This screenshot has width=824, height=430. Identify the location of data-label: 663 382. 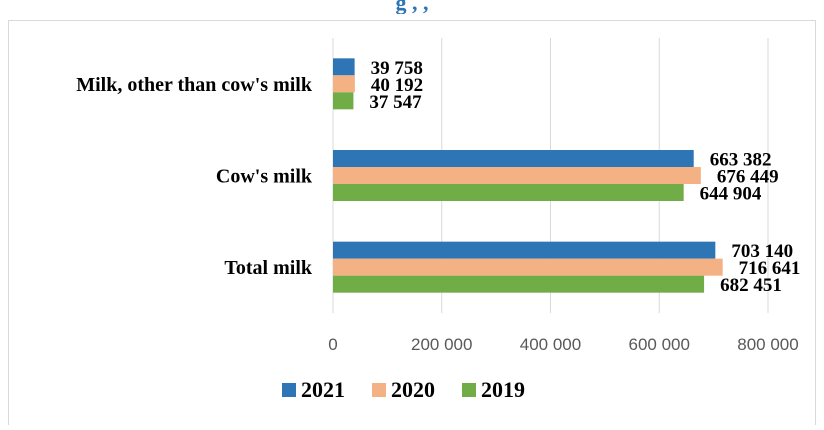
(741, 160).